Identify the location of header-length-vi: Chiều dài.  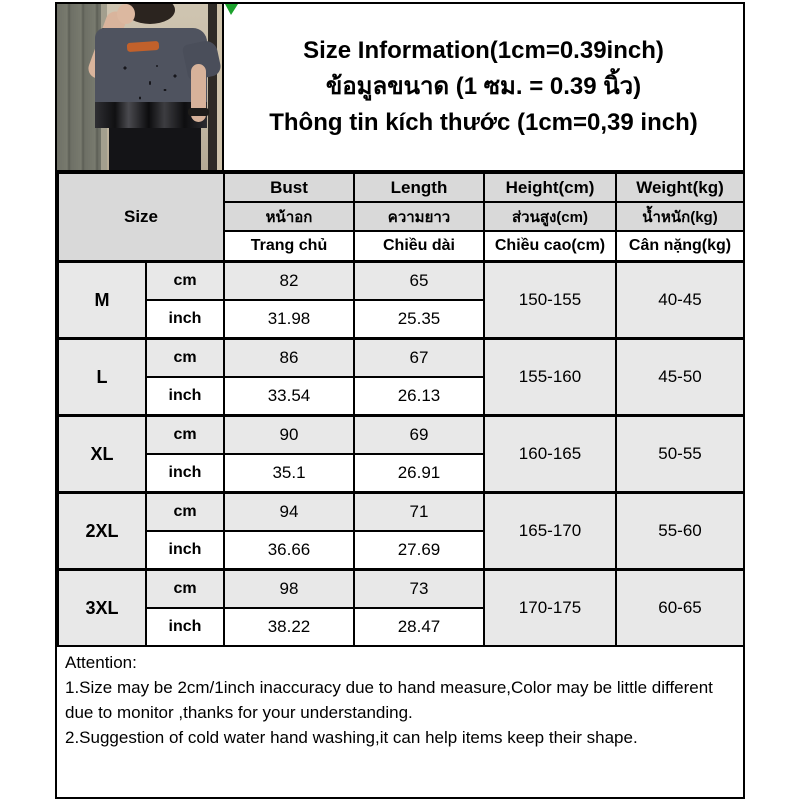
(419, 246).